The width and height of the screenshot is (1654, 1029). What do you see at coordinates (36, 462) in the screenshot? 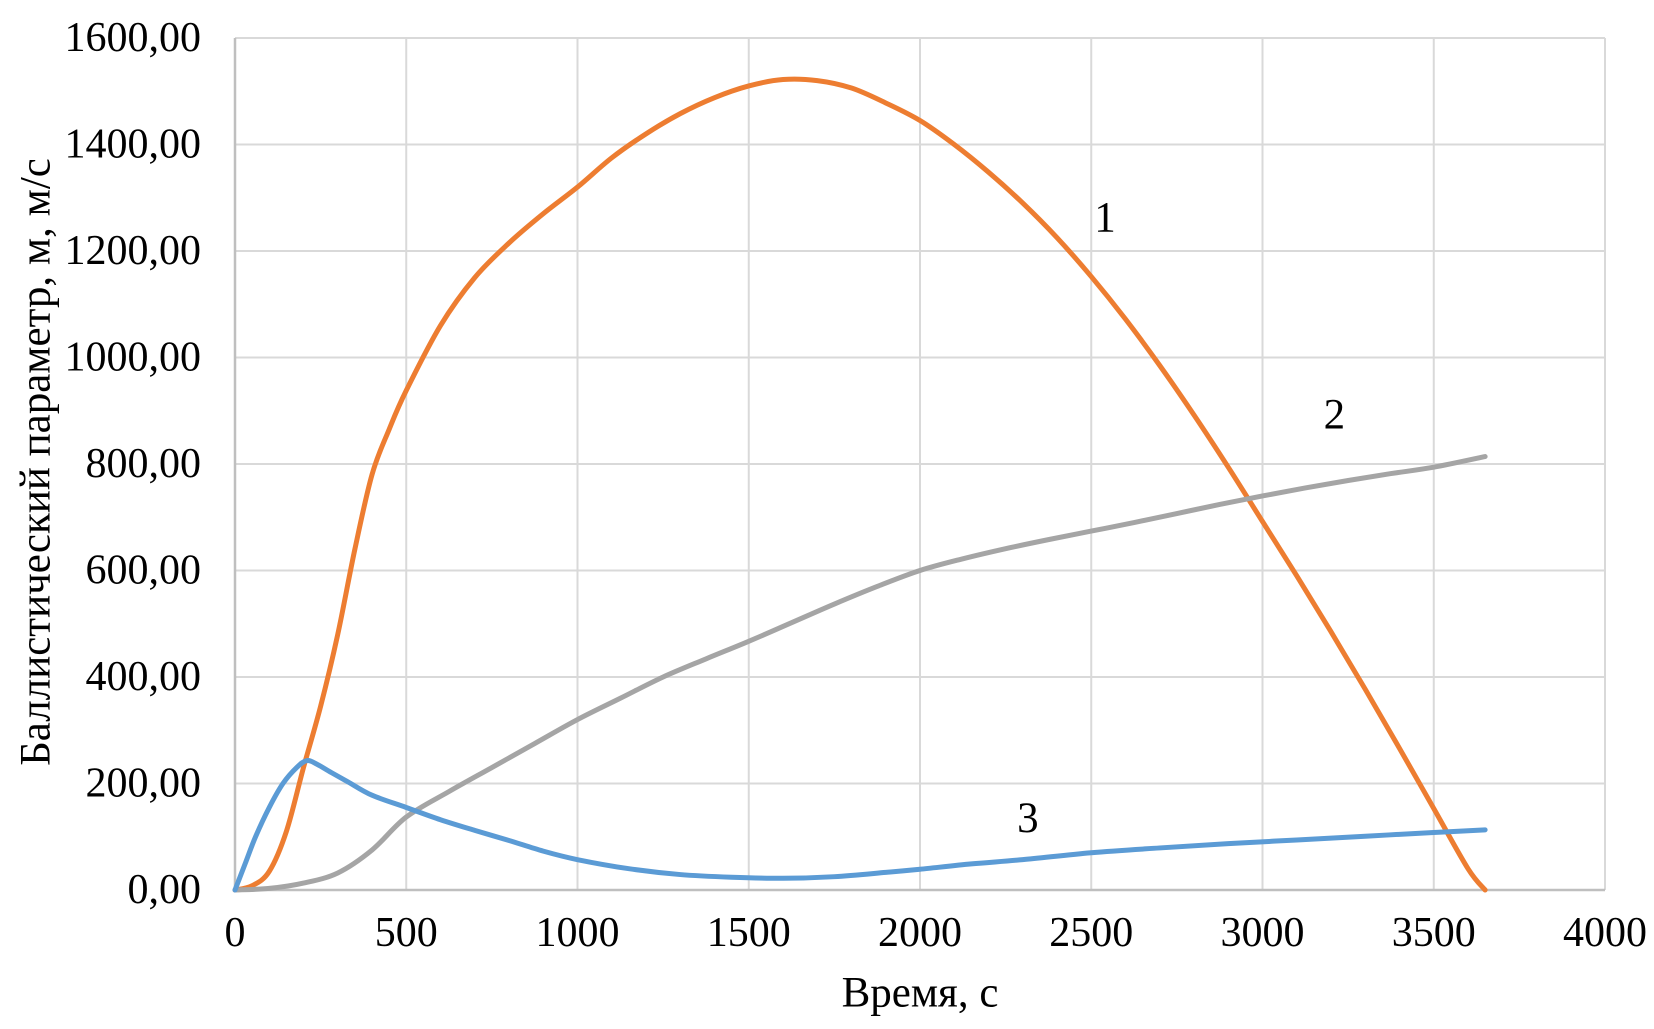
I see `y-axis-title: Баллистический параметр, м, м/с` at bounding box center [36, 462].